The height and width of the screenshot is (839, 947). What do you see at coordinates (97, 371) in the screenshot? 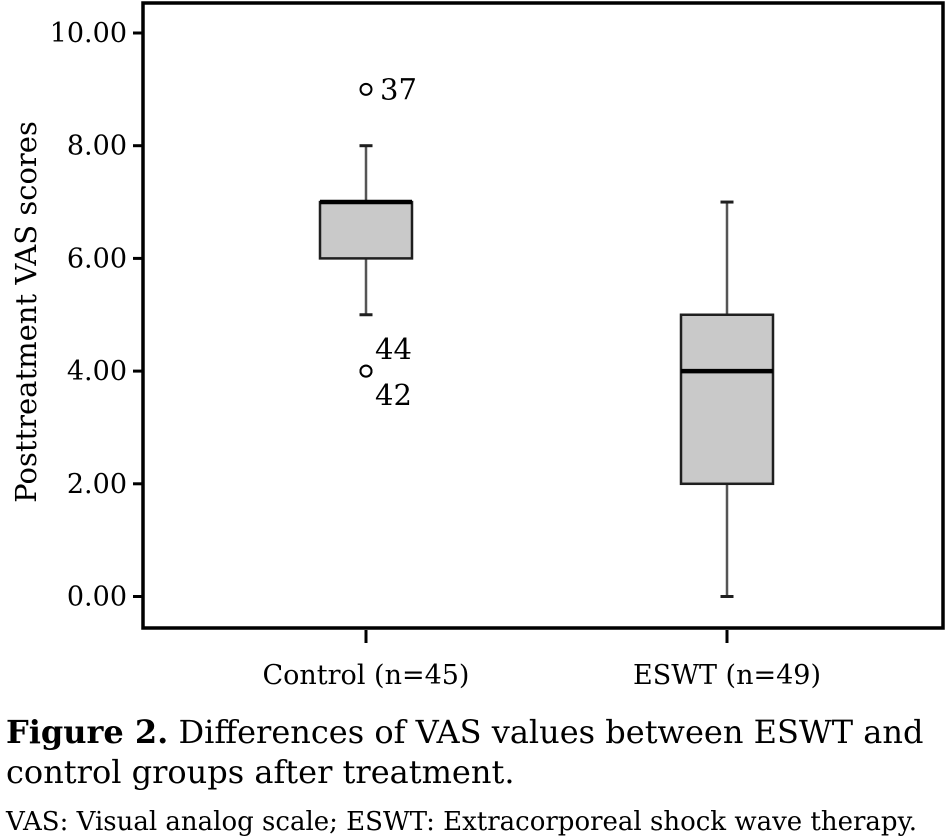
I see `y-axis-tick-label: 4.00` at bounding box center [97, 371].